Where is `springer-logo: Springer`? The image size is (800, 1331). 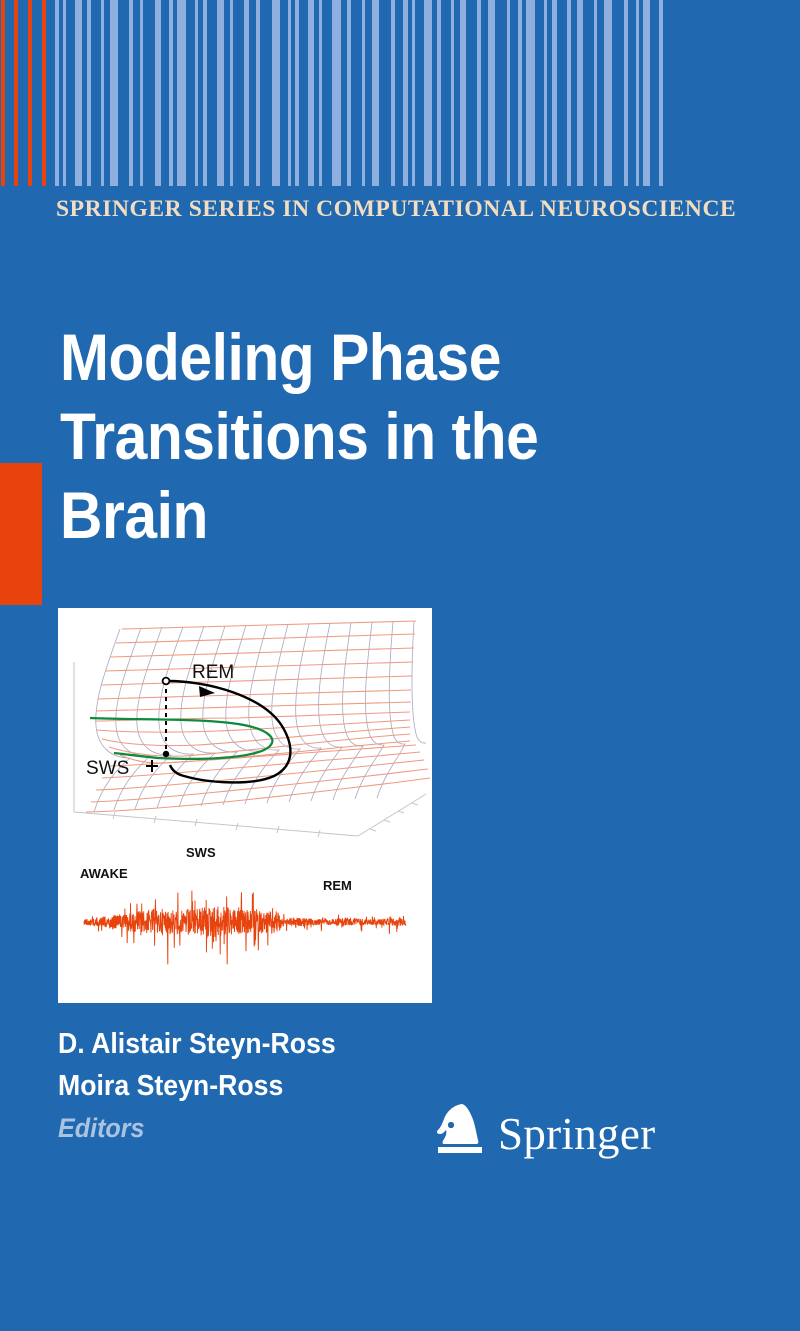 springer-logo: Springer is located at coordinates (543, 1127).